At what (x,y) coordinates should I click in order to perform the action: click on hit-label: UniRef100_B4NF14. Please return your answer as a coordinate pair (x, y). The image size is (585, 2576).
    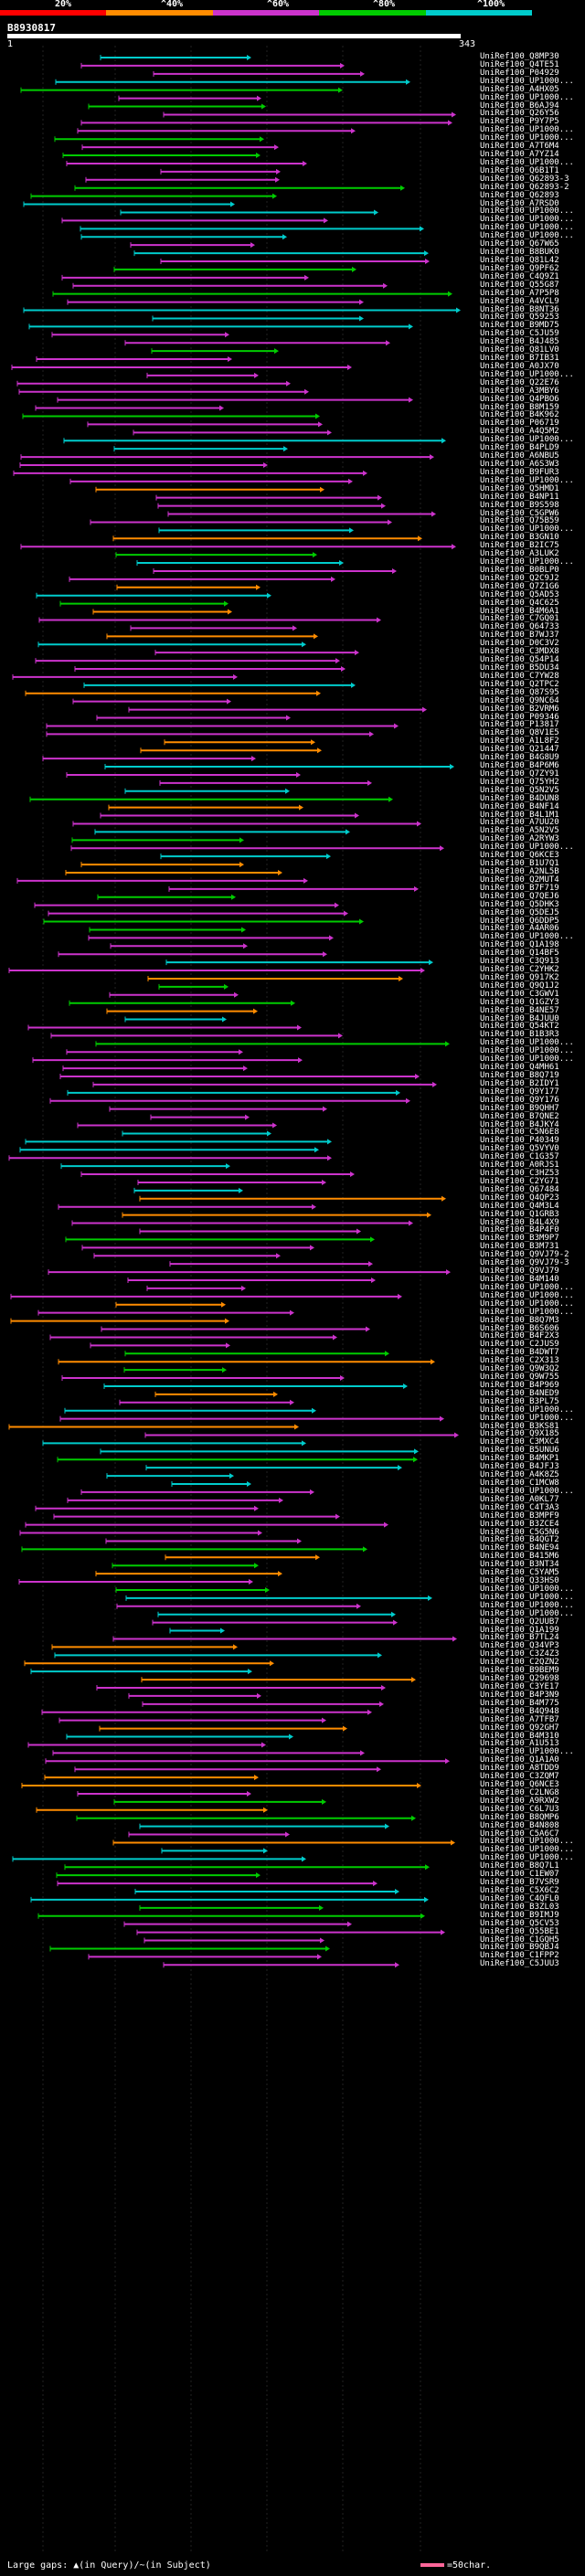
    Looking at the image, I should click on (519, 806).